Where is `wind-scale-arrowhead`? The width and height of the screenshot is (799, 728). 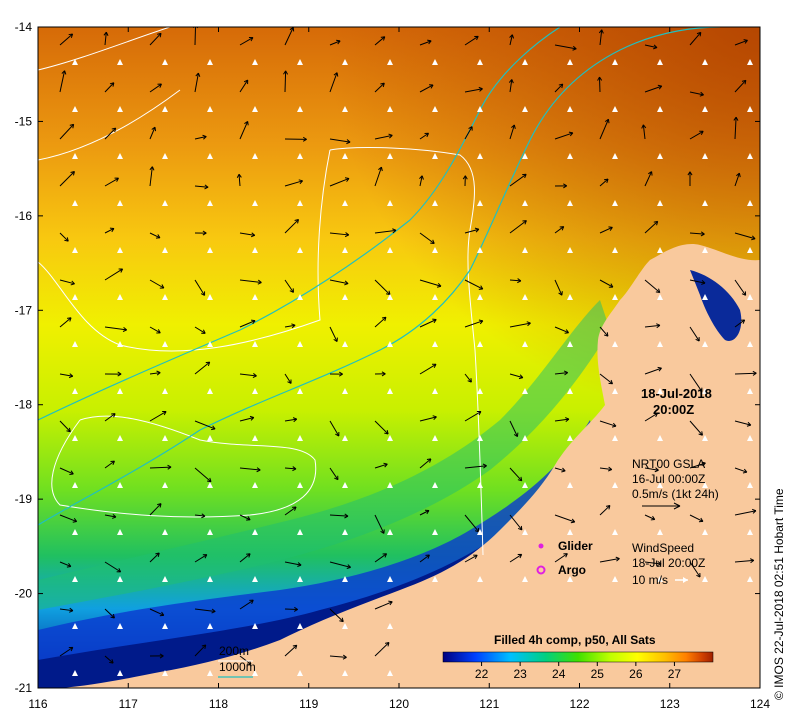
wind-scale-arrowhead is located at coordinates (685, 580).